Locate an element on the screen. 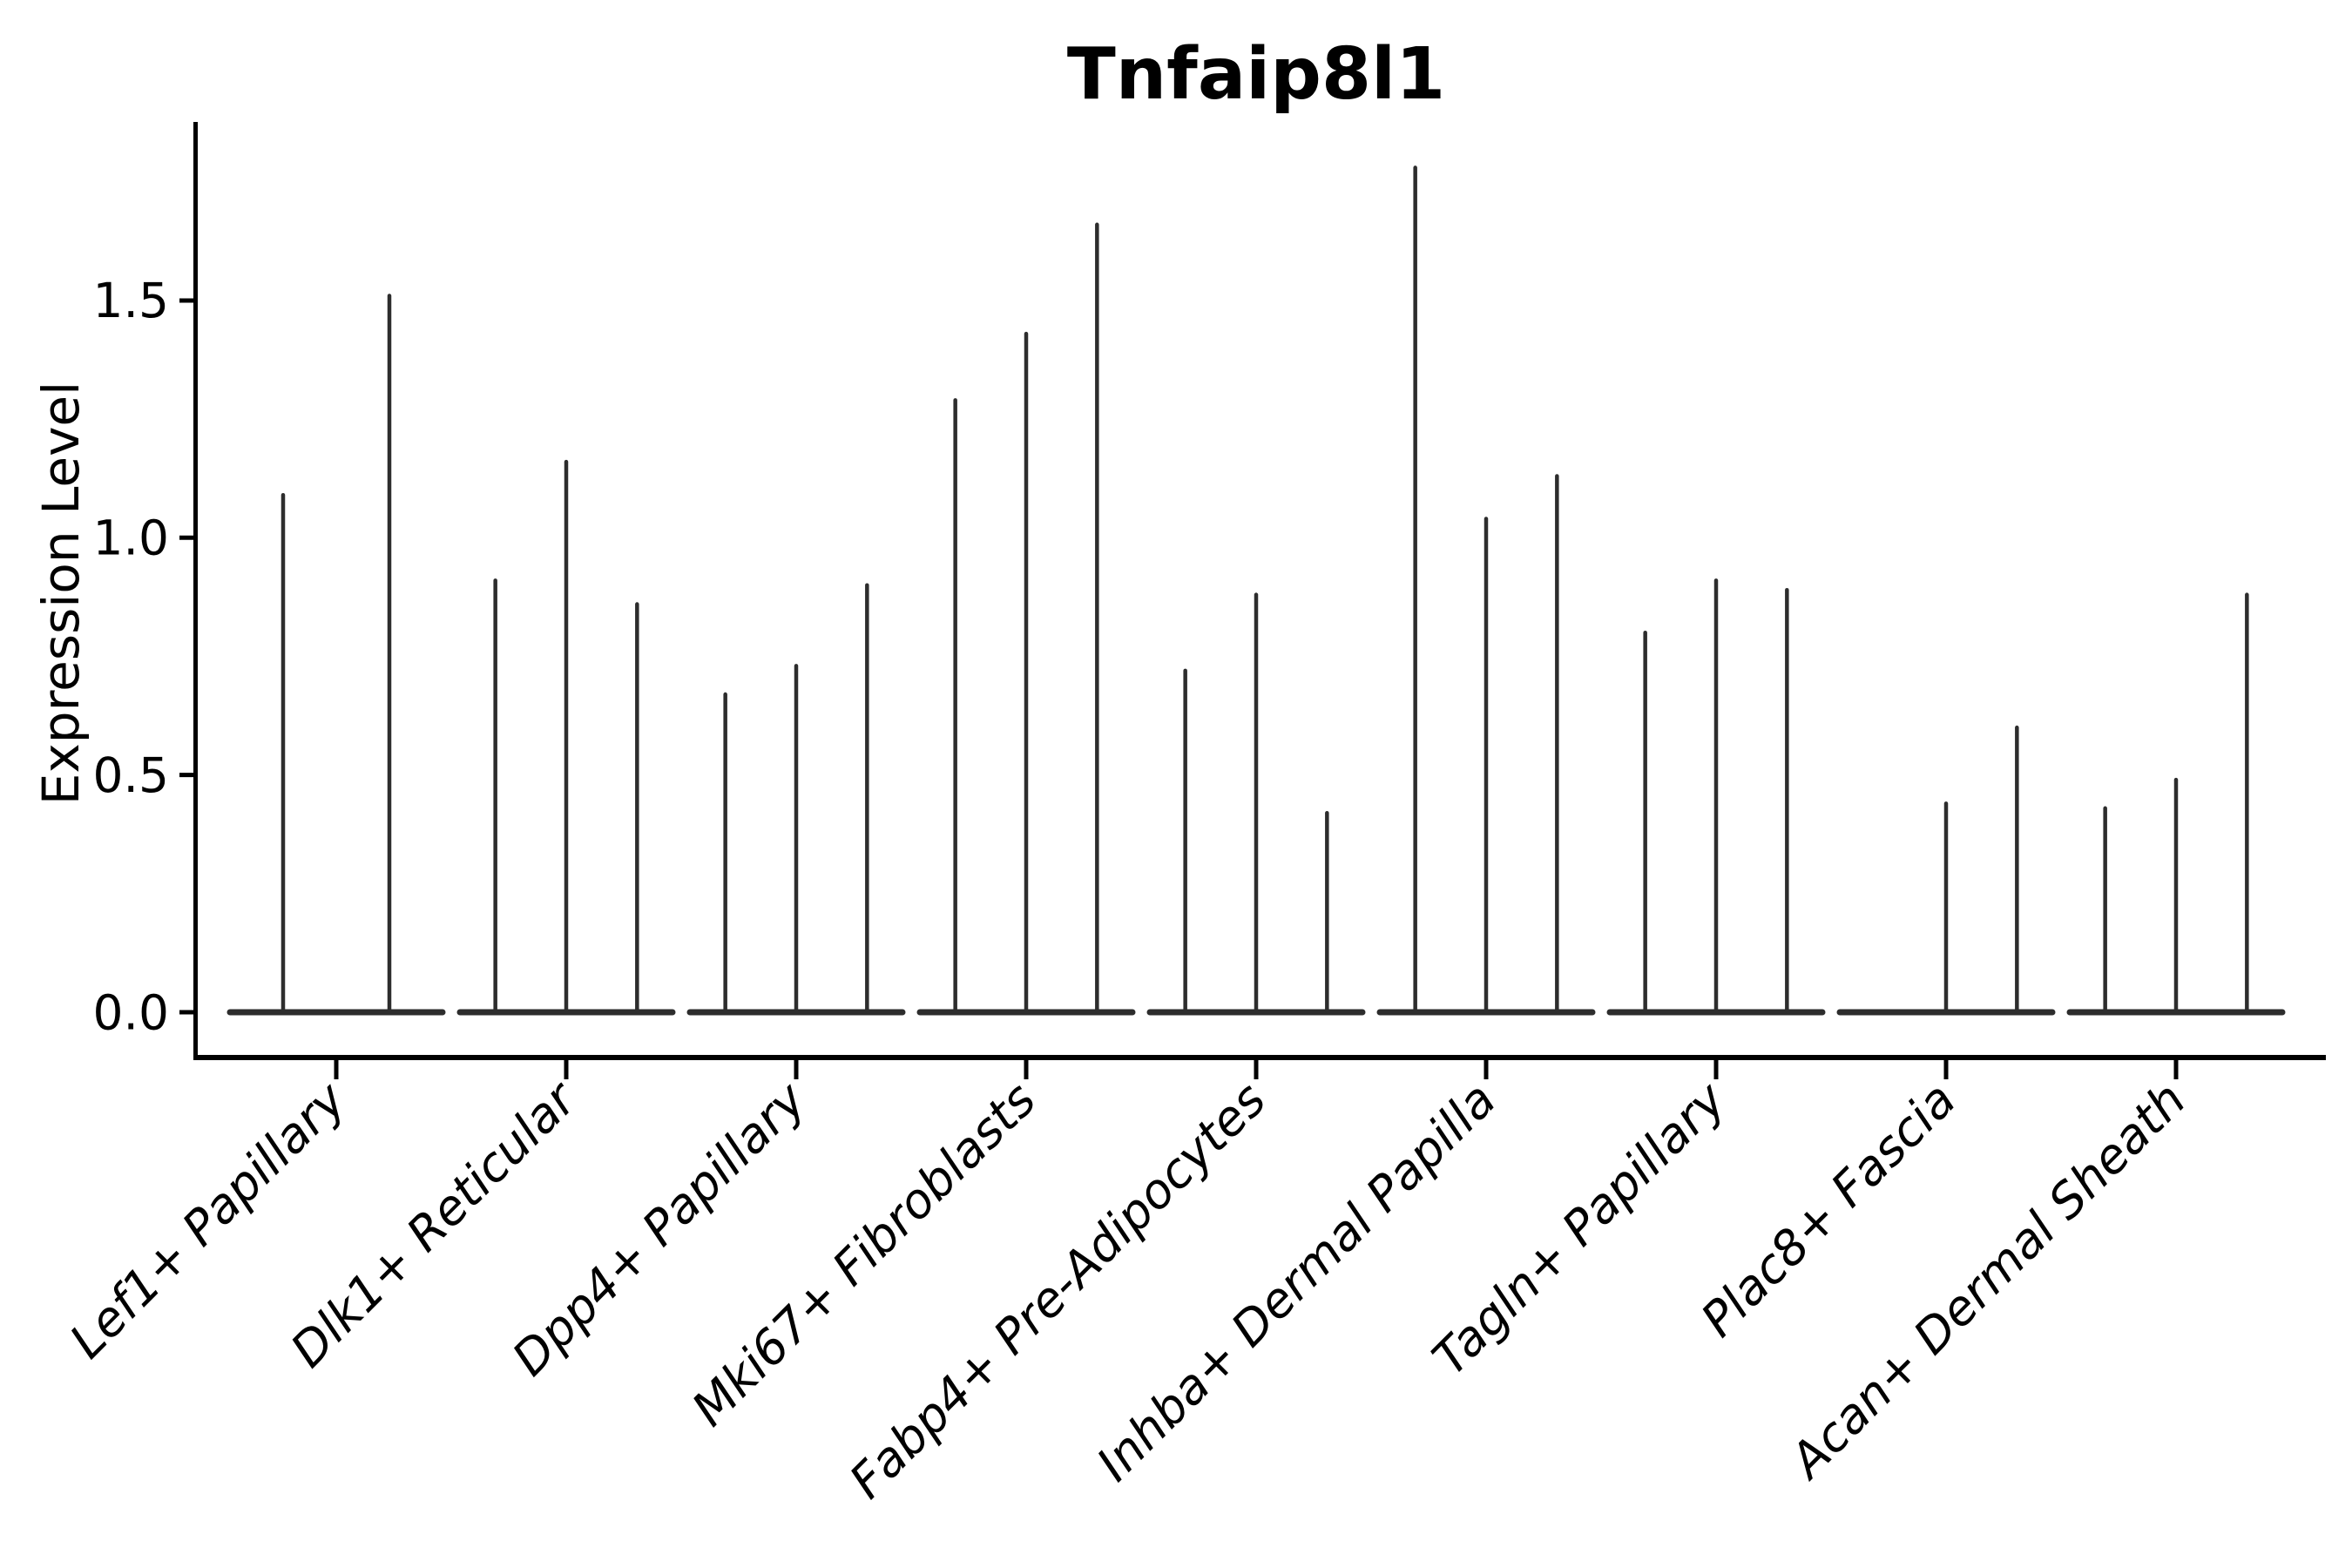 The image size is (2352, 1568). x-tick-label: Fabp4+ Pre-Adipocytes is located at coordinates (1057, 1290).